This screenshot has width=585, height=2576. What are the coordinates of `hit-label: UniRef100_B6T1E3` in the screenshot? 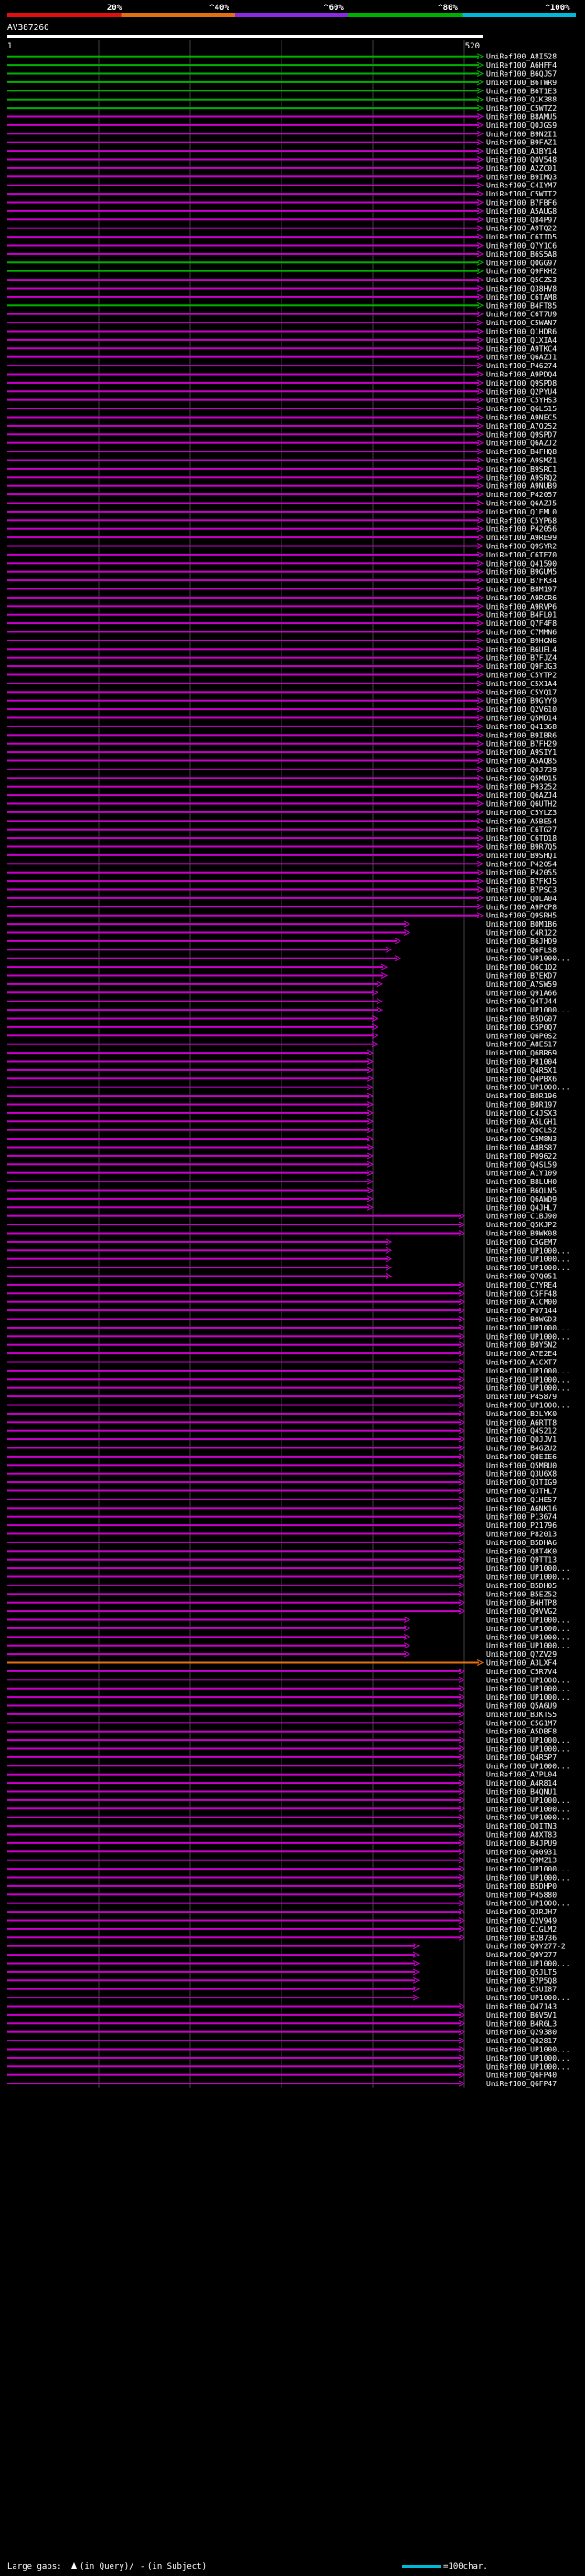 It's located at (521, 91).